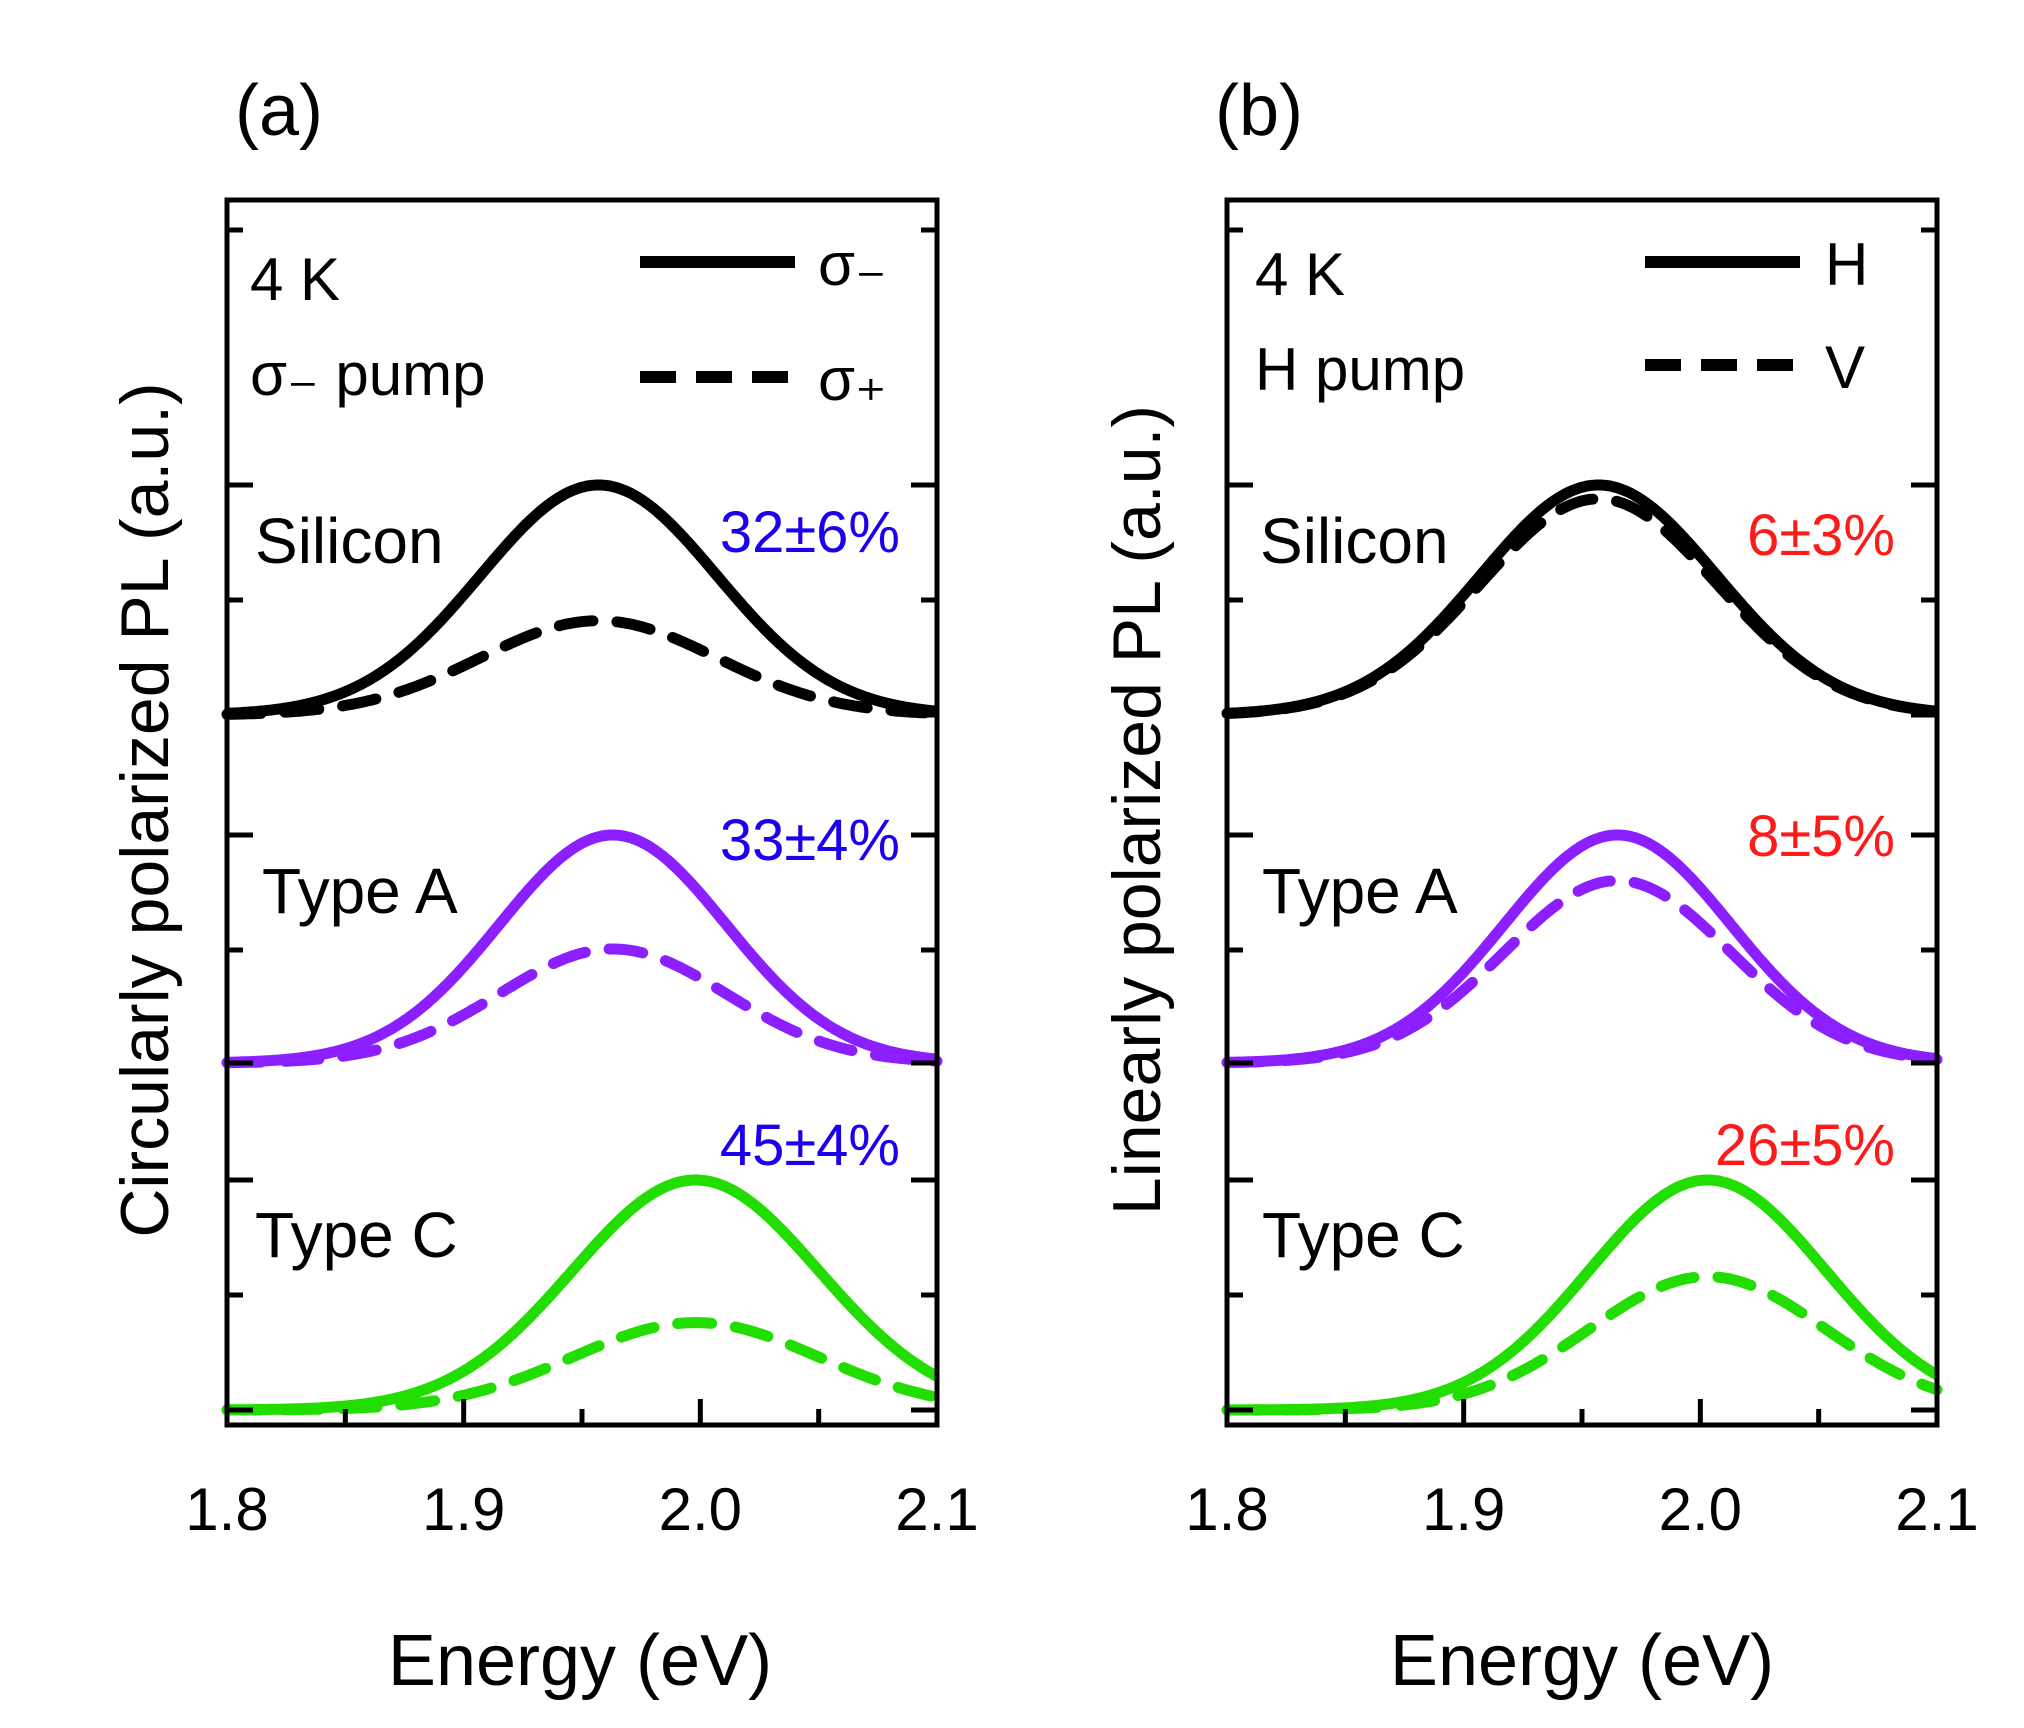  What do you see at coordinates (463, 1509) in the screenshot?
I see `panel-a-x-tick-label: 1.9` at bounding box center [463, 1509].